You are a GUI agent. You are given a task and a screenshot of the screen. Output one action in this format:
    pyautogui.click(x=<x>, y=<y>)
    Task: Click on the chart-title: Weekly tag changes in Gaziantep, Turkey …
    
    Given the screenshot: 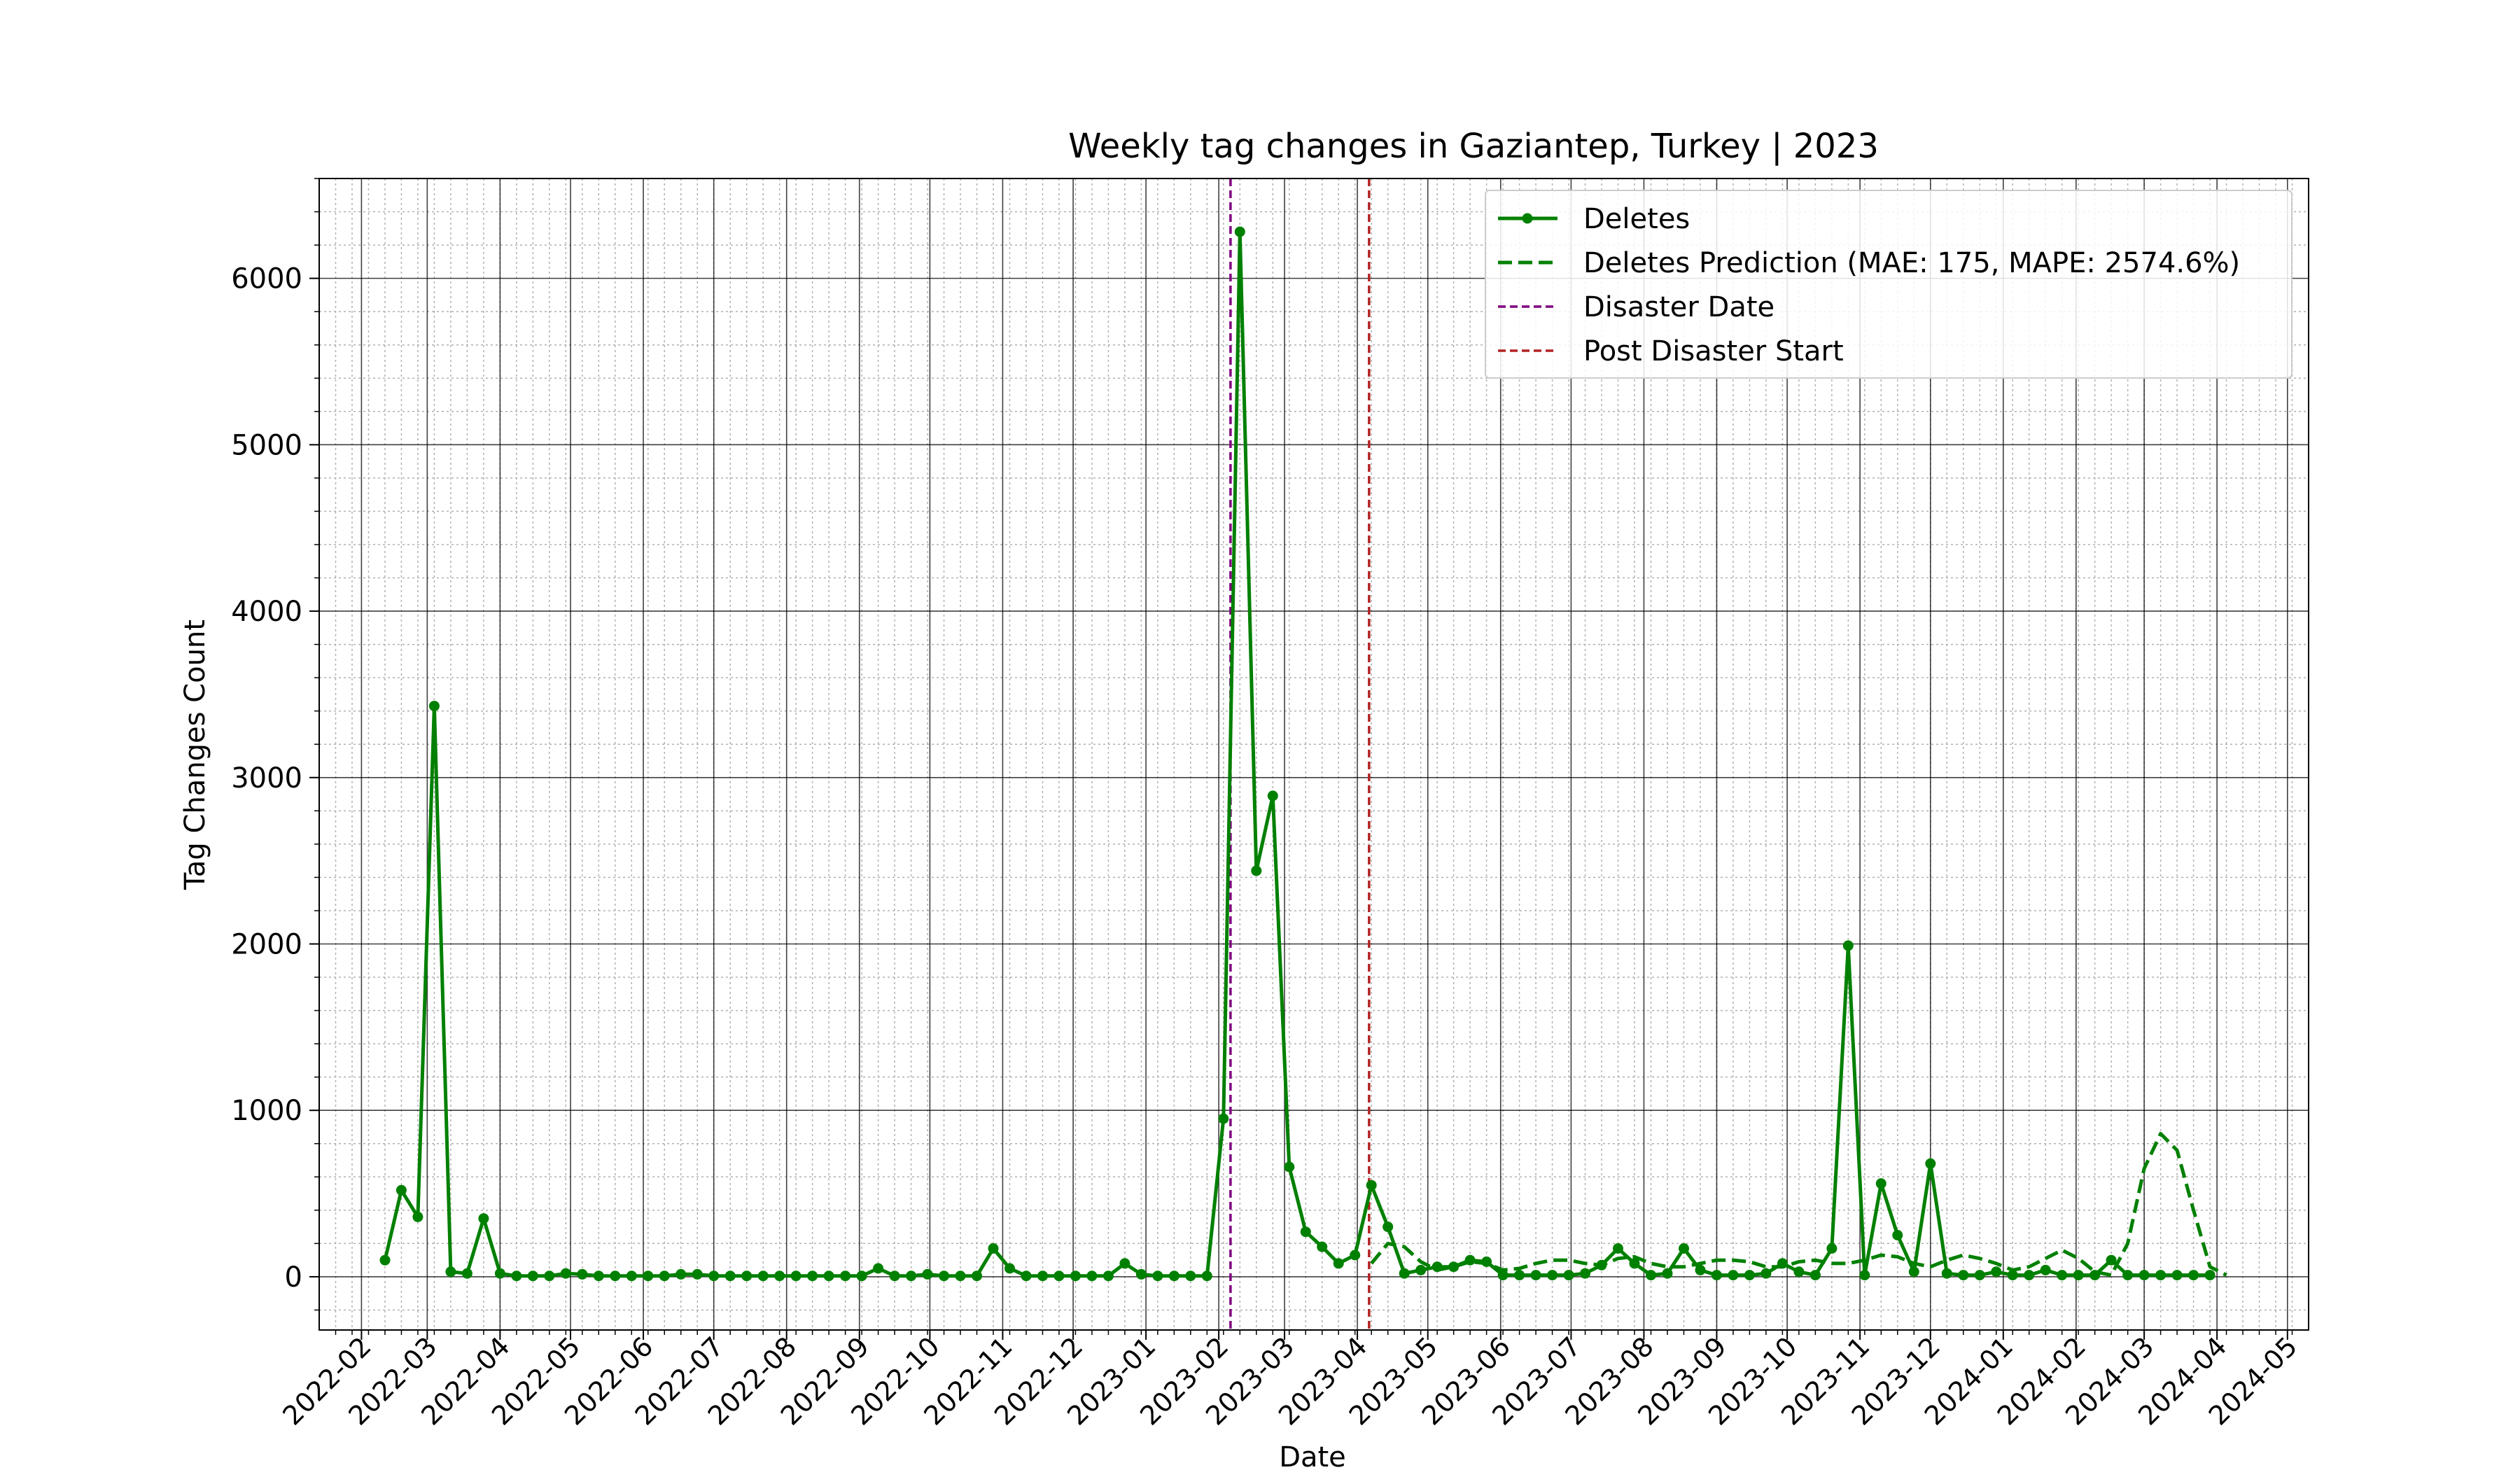 What is the action you would take?
    pyautogui.click(x=1473, y=146)
    